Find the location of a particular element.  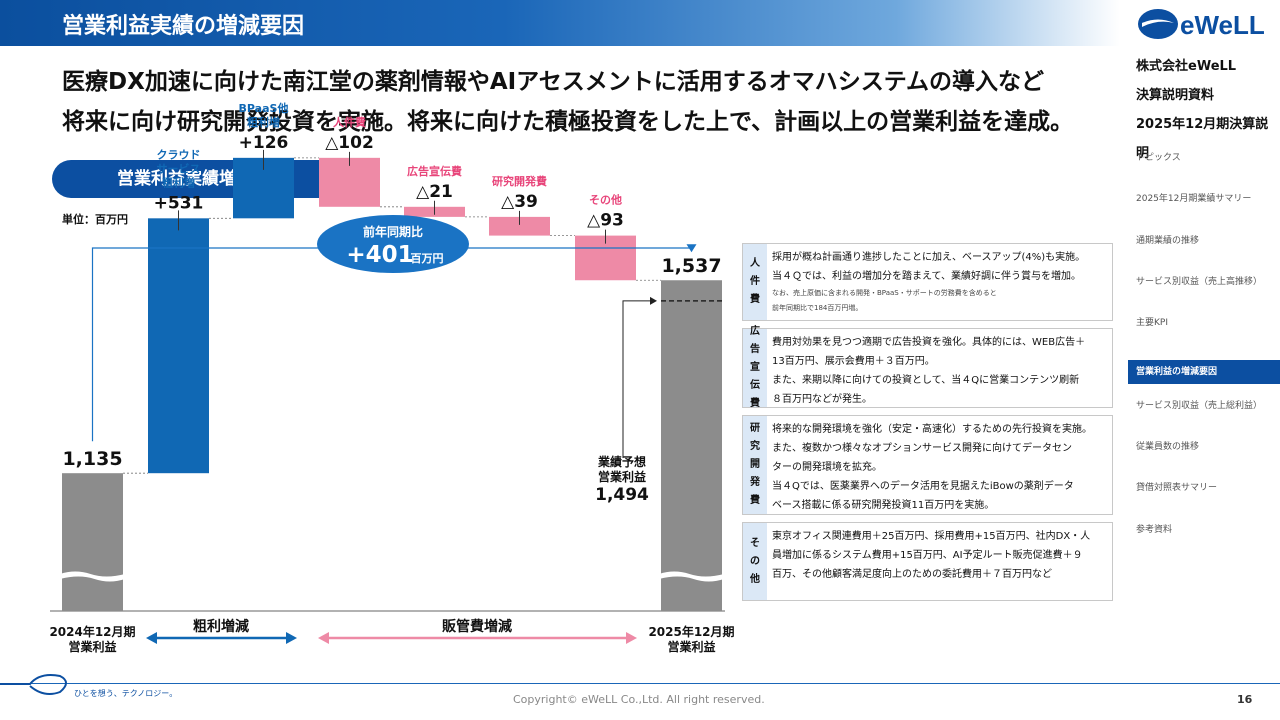

note-tag-char: 研 is located at coordinates (755, 428).